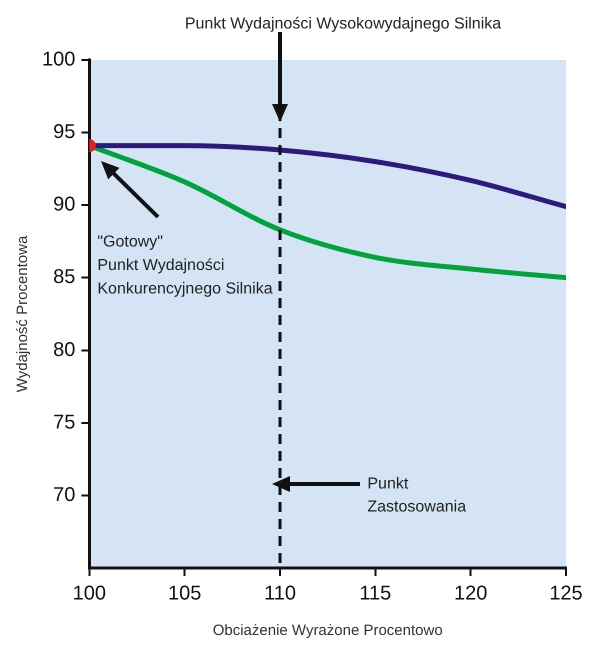  Describe the element at coordinates (64, 132) in the screenshot. I see `y-tick-label: 95` at that location.